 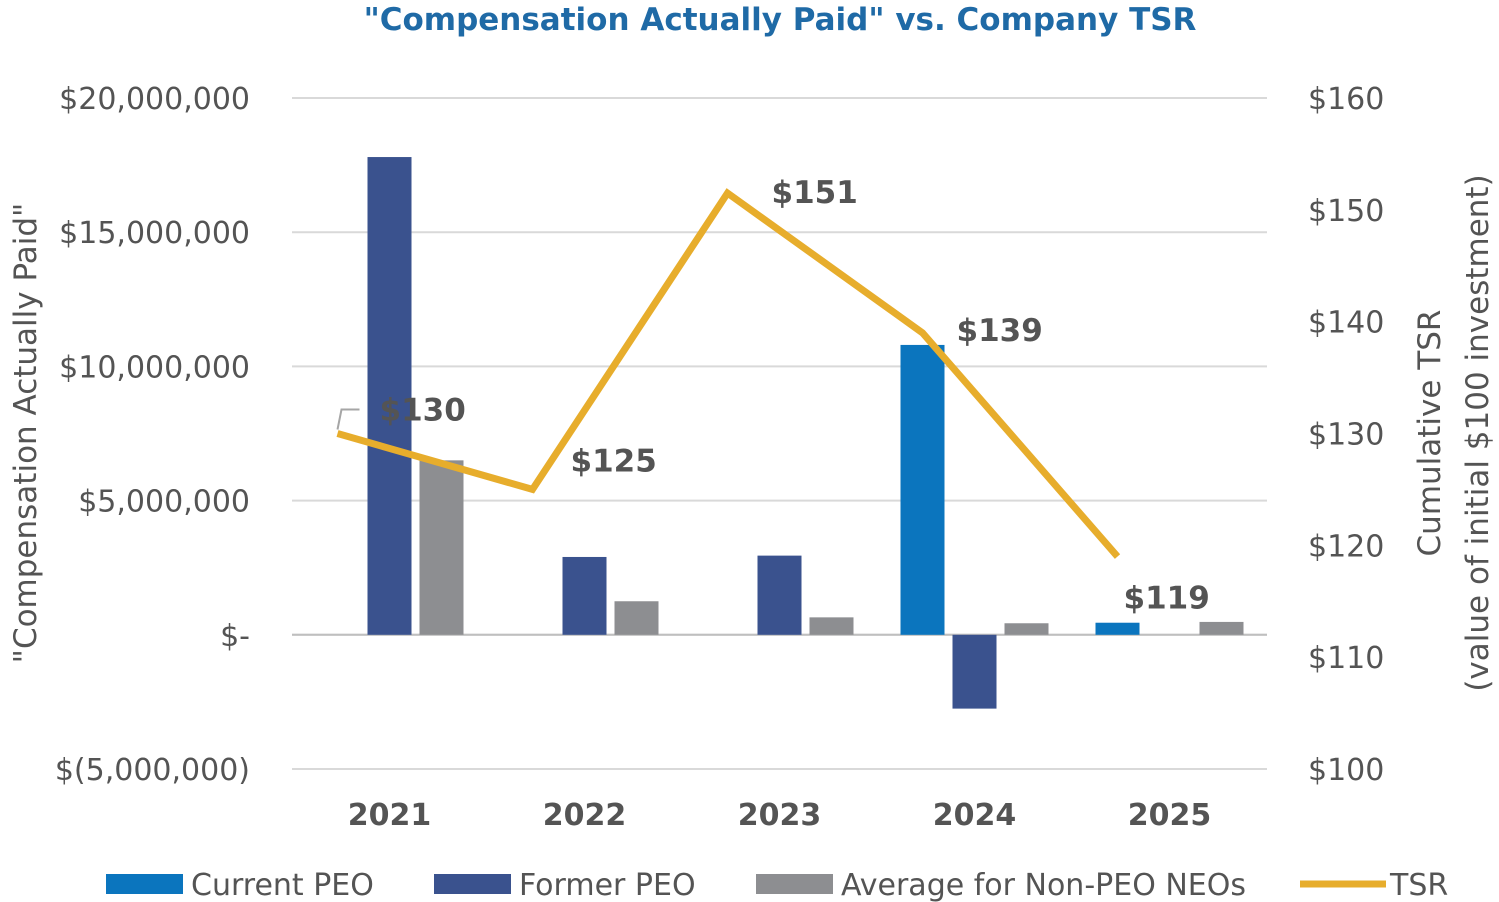 What do you see at coordinates (974, 671) in the screenshot?
I see `bar-former-peo-2024` at bounding box center [974, 671].